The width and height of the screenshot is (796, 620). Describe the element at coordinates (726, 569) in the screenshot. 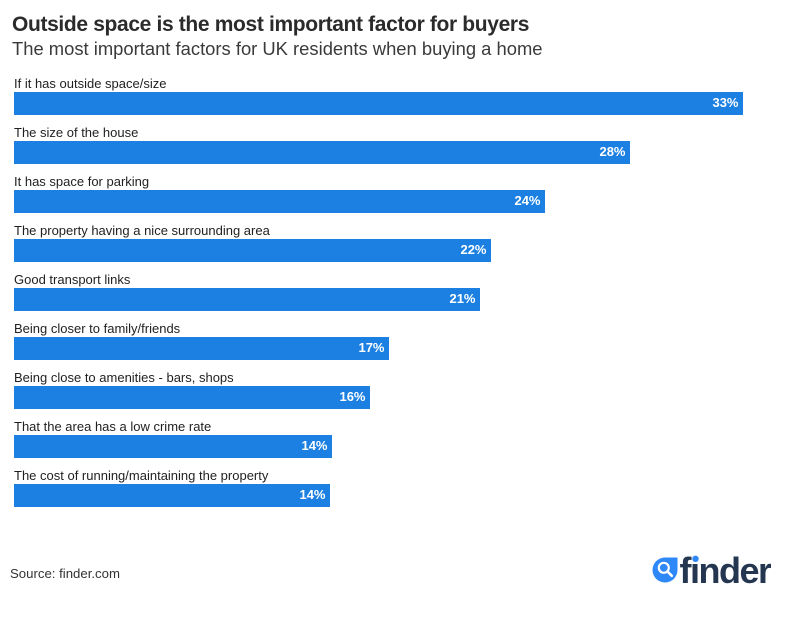

I see `svg-text: fınder` at that location.